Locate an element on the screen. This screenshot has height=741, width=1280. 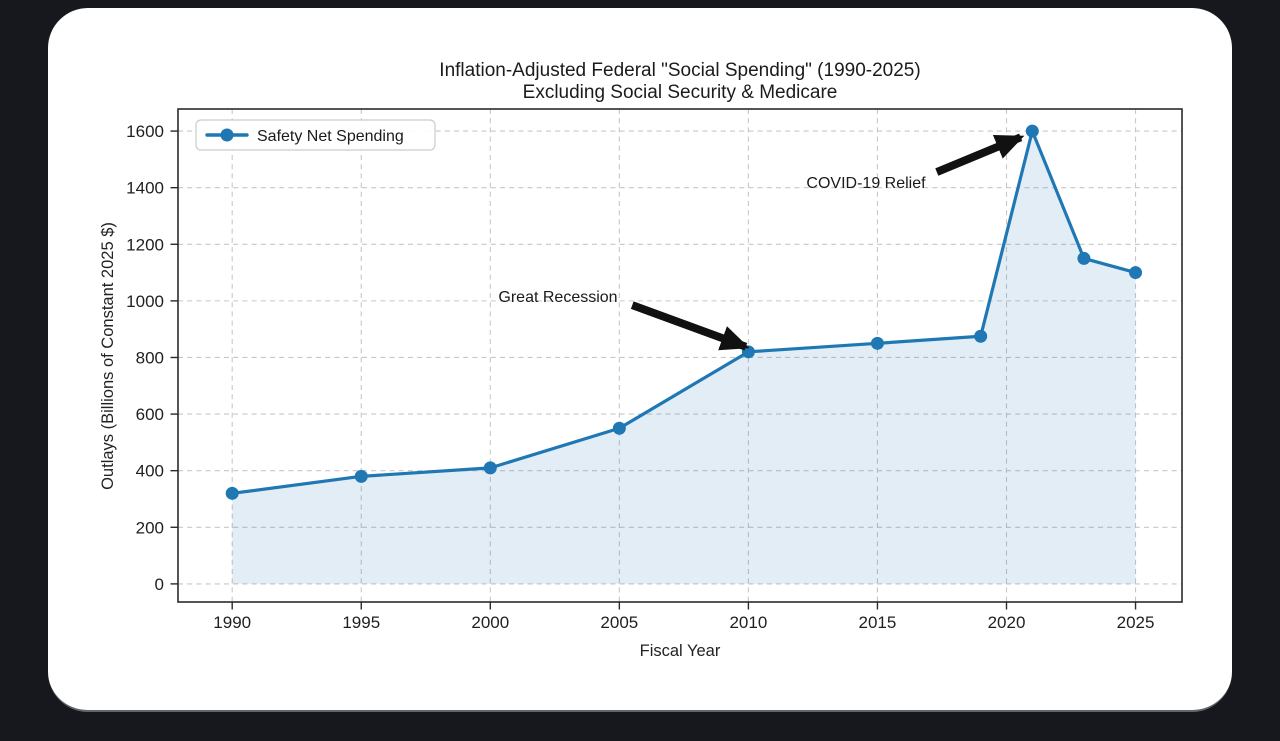
x-tick-label: 2015 is located at coordinates (878, 622).